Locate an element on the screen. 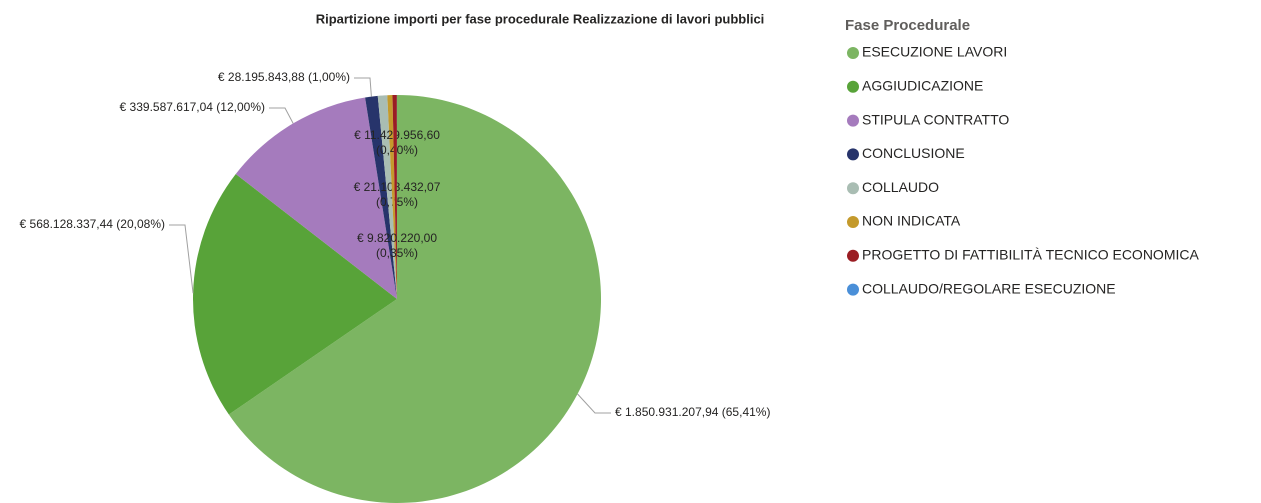 This screenshot has width=1261, height=503. data-label: € 568.128.337,44 (20,08%) is located at coordinates (92, 224).